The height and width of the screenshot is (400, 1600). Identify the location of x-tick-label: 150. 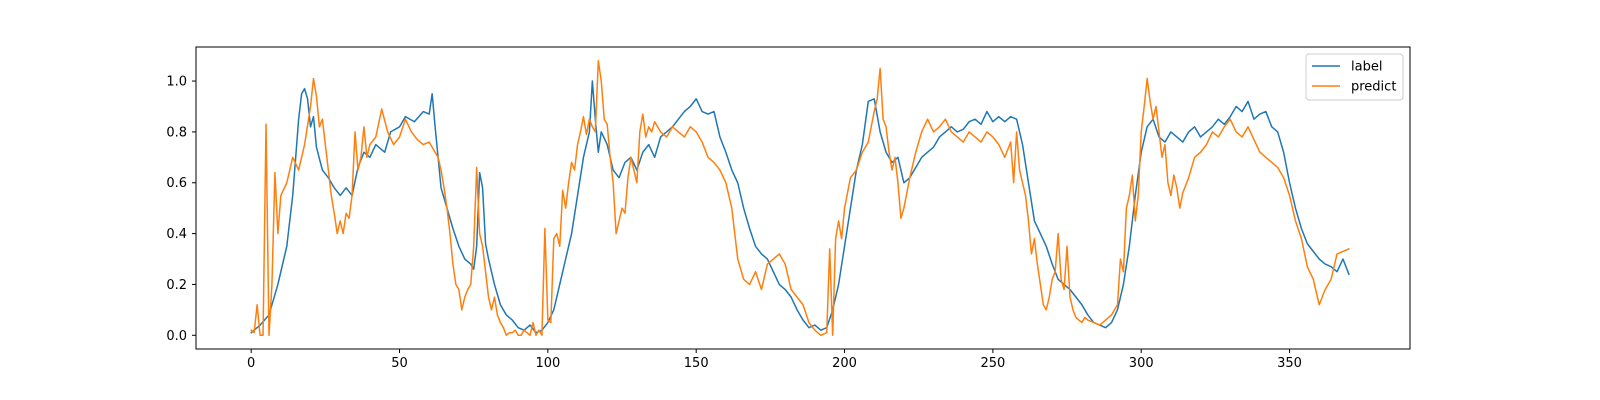
(696, 363).